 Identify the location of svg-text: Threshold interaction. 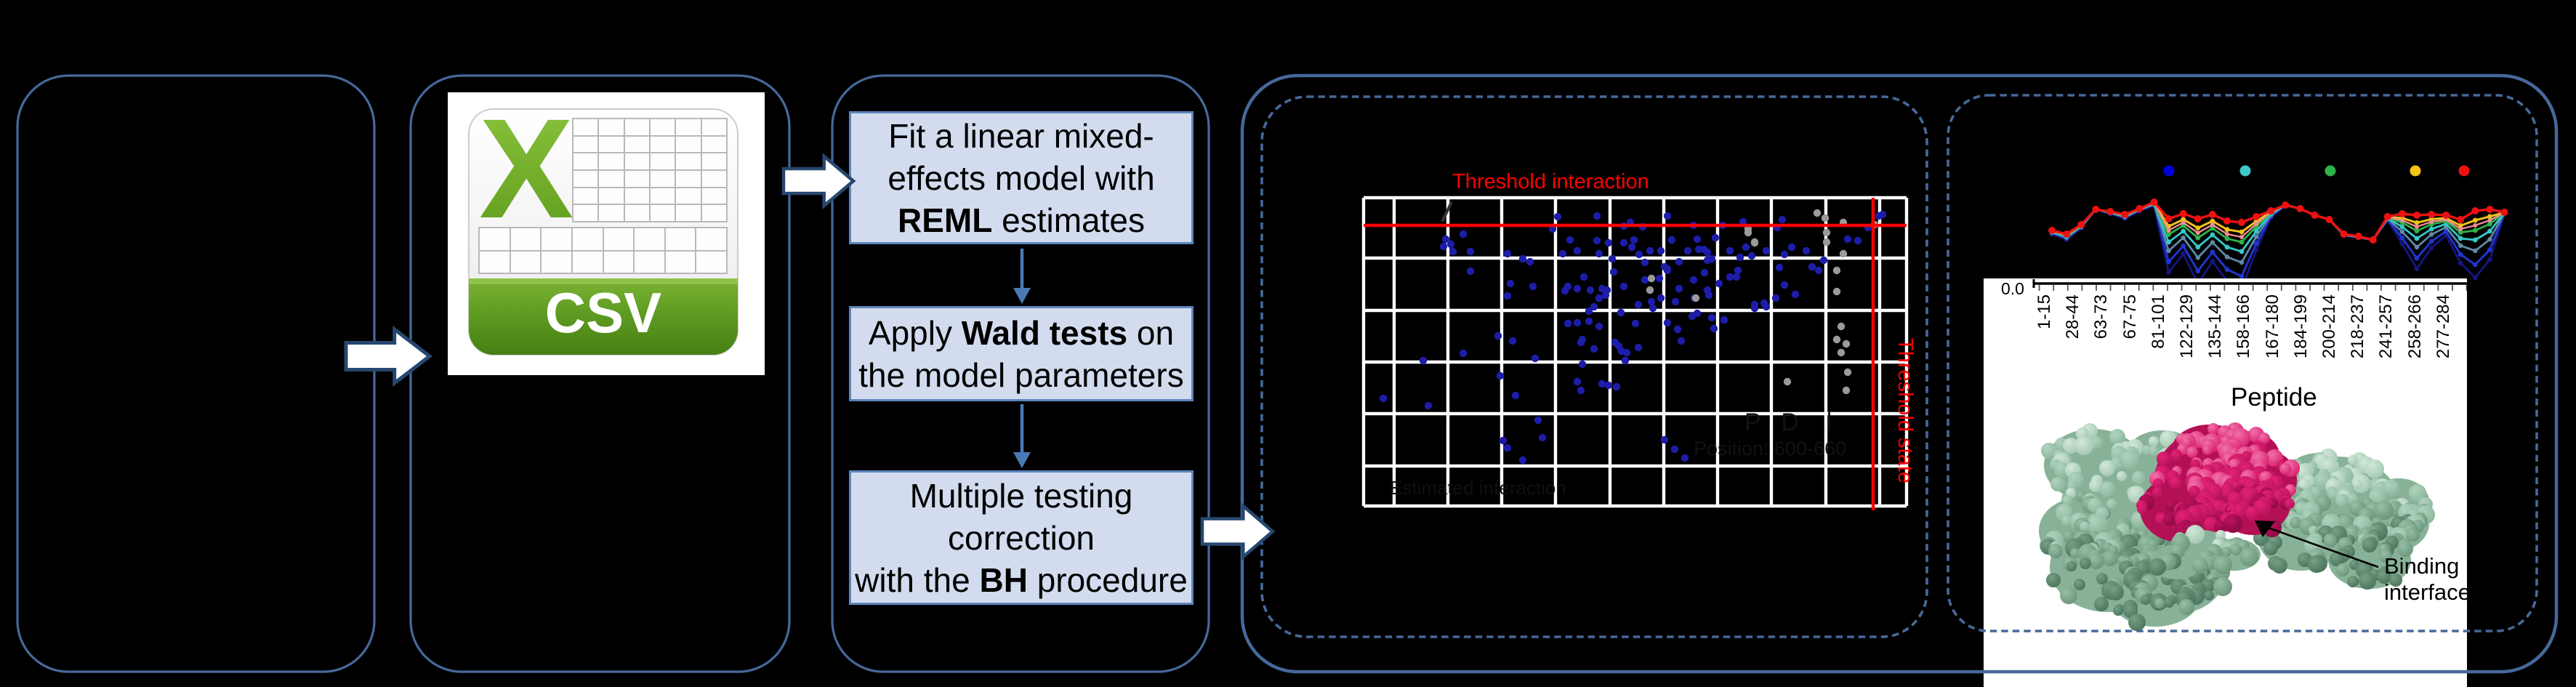
(1550, 181).